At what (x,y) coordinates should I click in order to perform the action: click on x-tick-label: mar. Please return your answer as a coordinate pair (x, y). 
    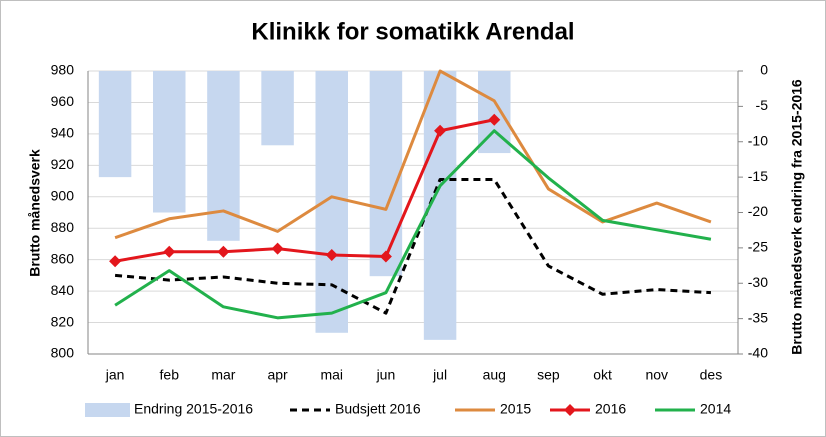
    Looking at the image, I should click on (223, 375).